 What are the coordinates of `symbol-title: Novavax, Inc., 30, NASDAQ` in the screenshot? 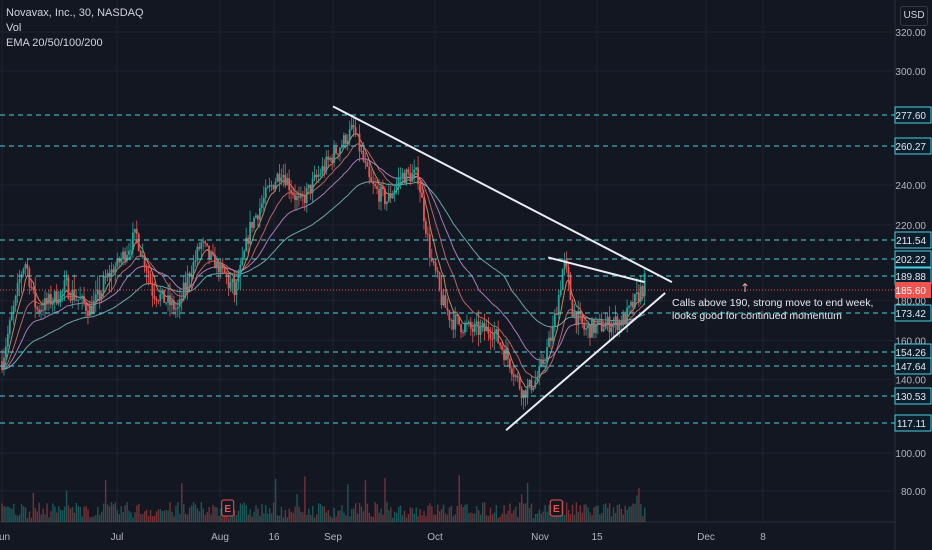 It's located at (75, 13).